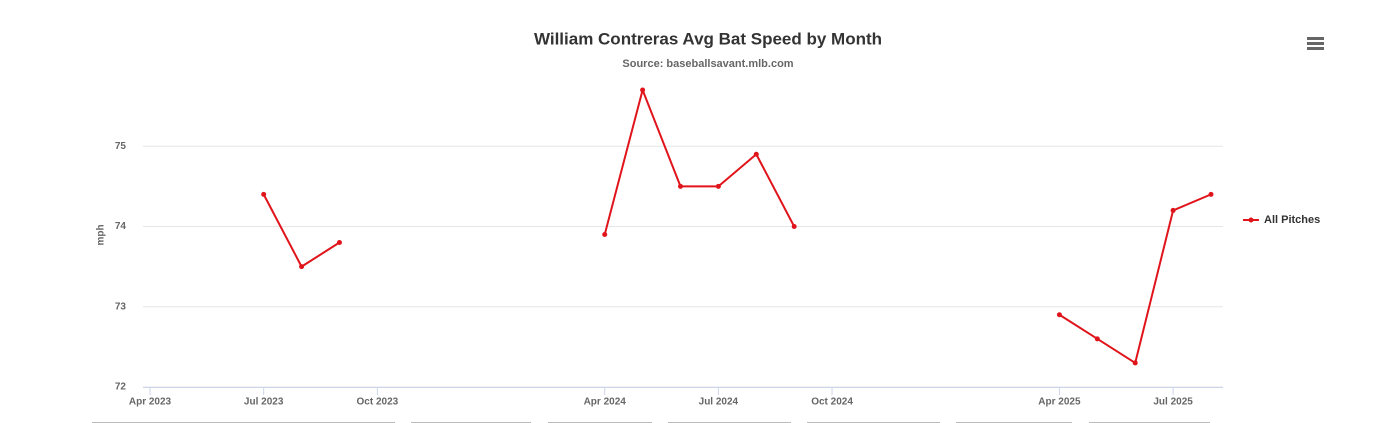 The image size is (1398, 423). Describe the element at coordinates (150, 402) in the screenshot. I see `x-tick-label: Apr 2023` at that location.